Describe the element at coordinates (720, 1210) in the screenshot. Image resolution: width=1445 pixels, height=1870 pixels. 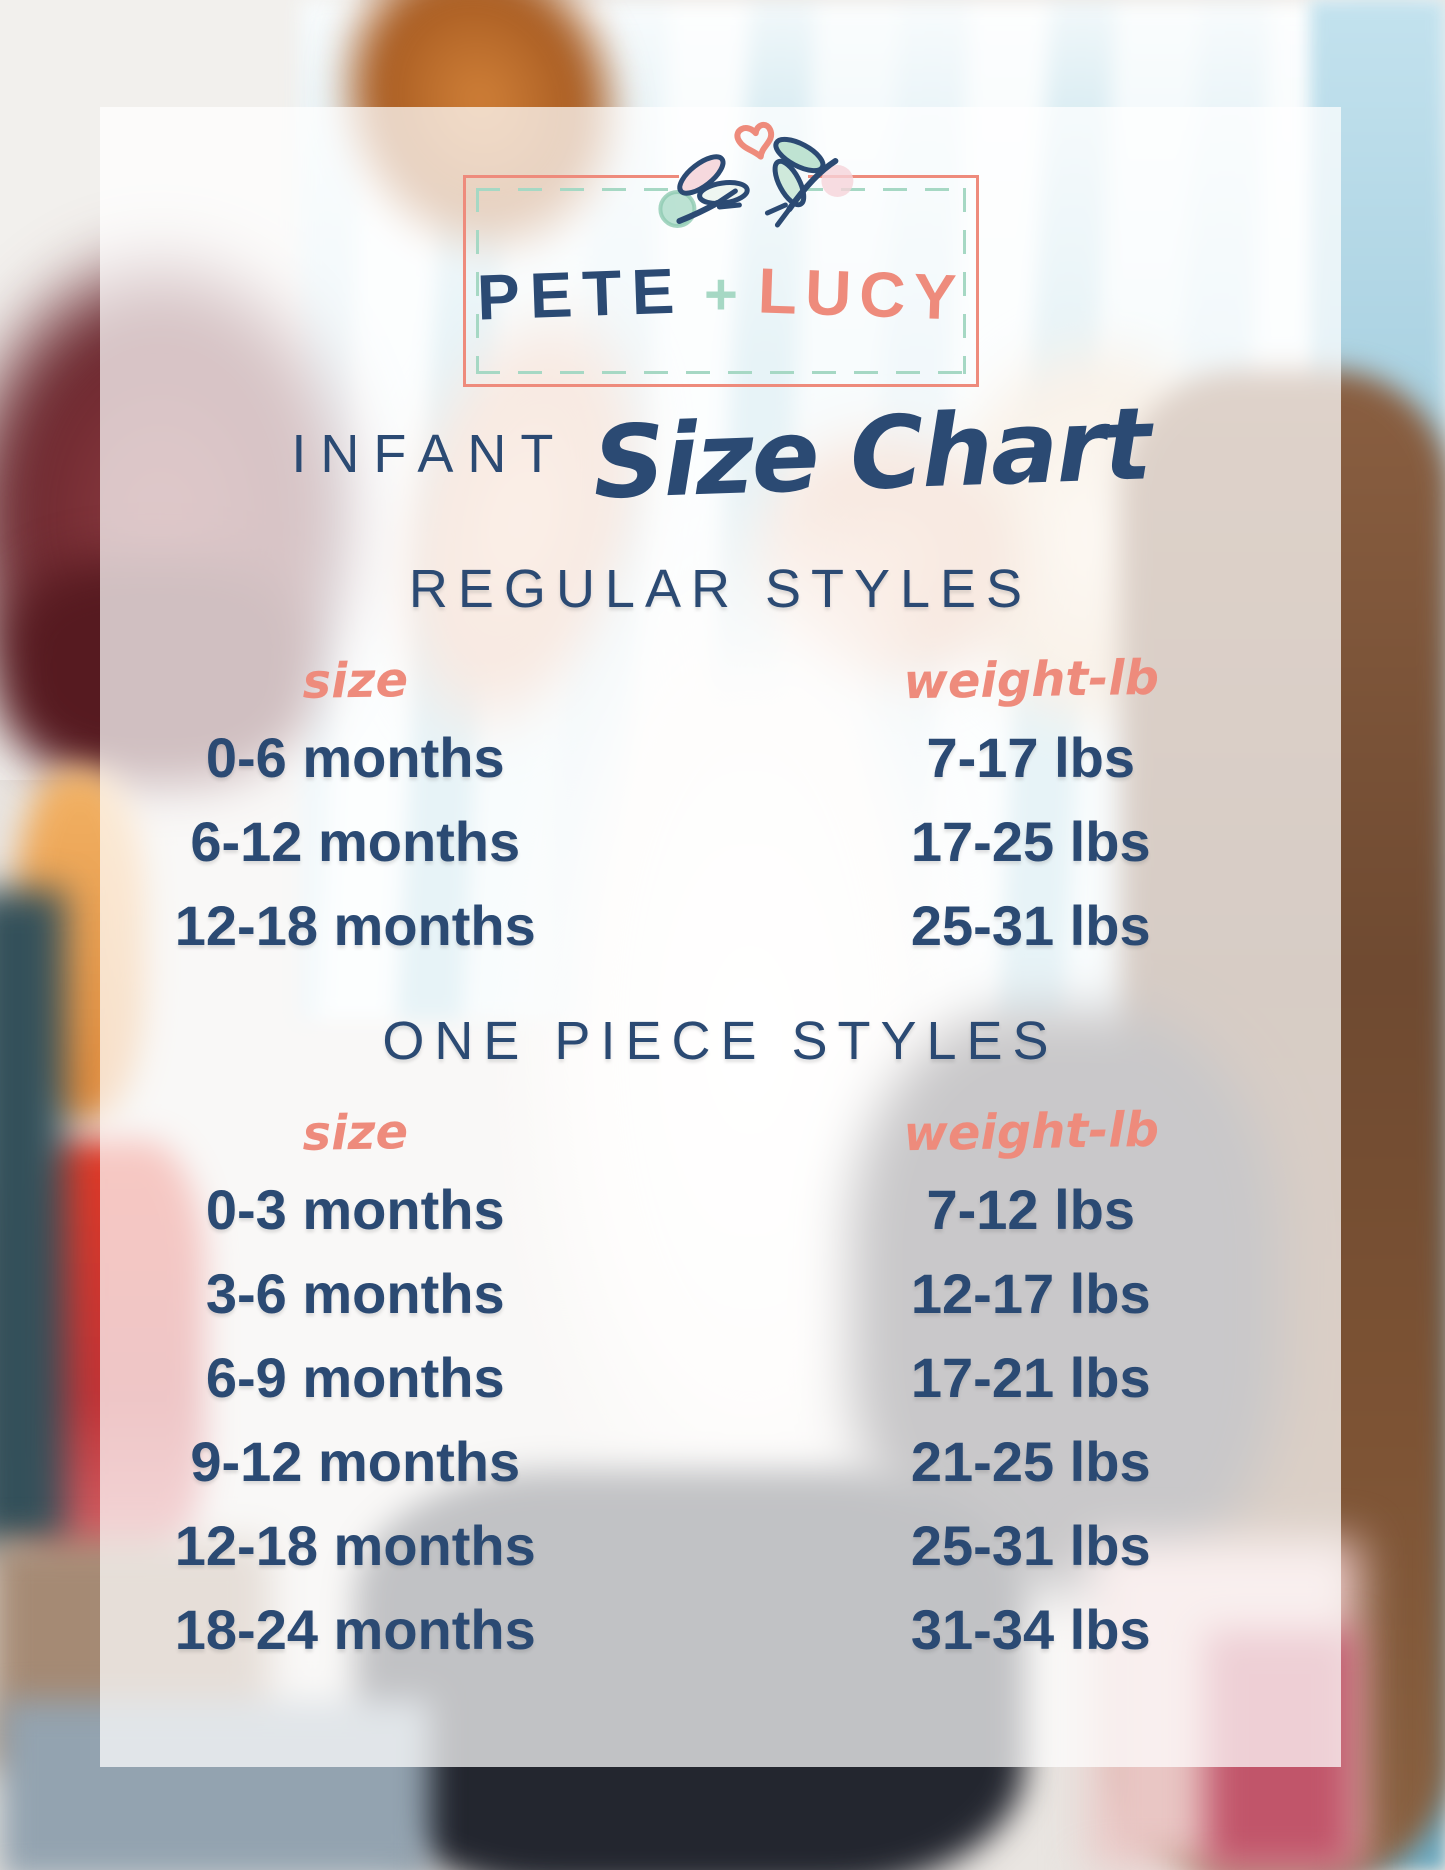
I see `table-row: 0-3 months 7-12 lbs` at that location.